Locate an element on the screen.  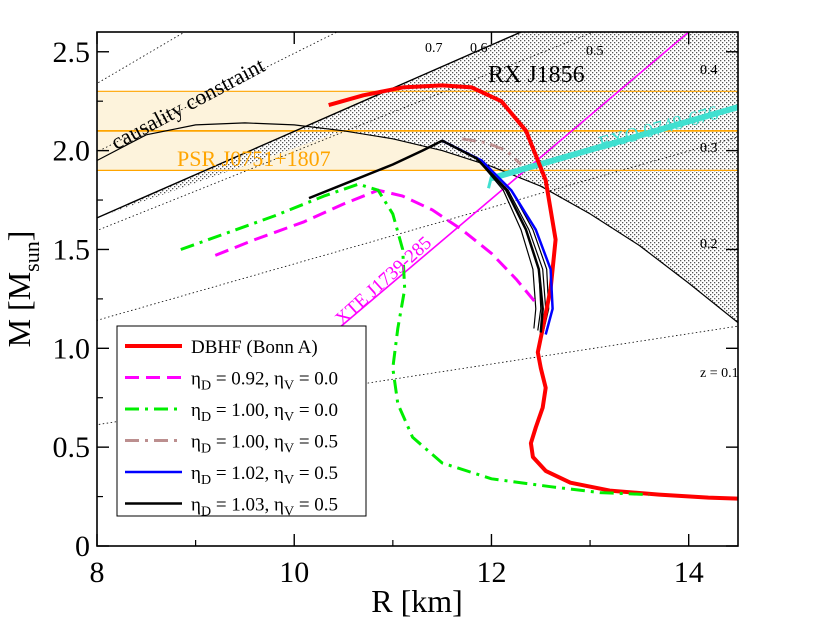
legend-label-6-part-3: = 1.03, η is located at coordinates (247, 505).